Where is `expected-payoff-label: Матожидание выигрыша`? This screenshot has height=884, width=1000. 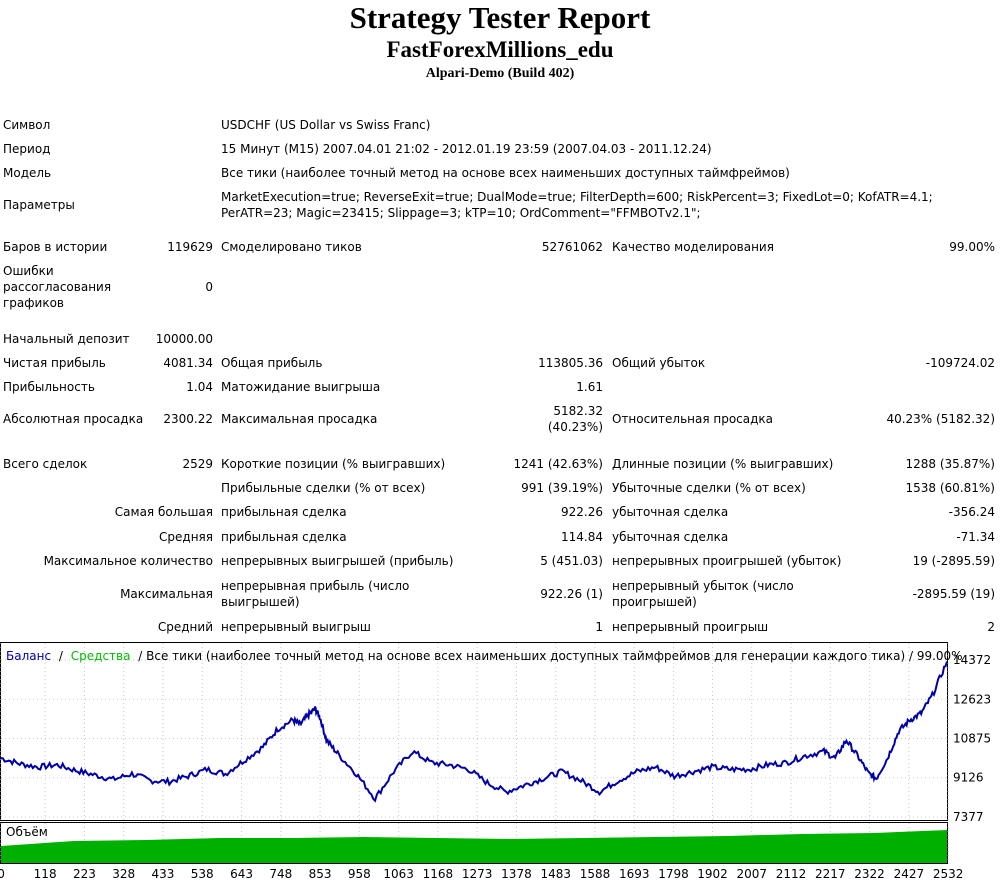
expected-payoff-label: Матожидание выигрыша is located at coordinates (301, 387).